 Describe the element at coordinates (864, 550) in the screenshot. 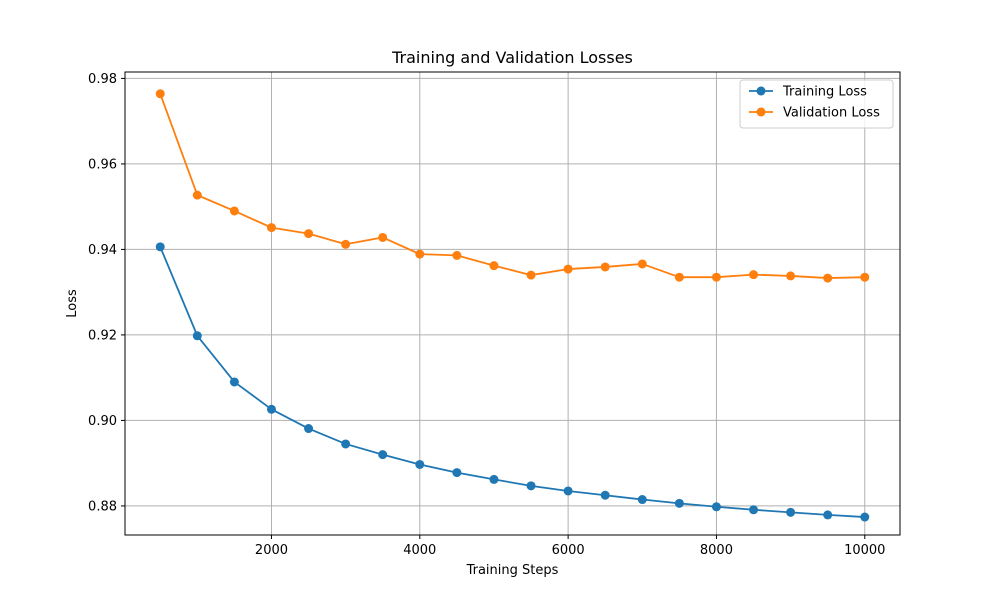

I see `x-tick-label: 10000` at that location.